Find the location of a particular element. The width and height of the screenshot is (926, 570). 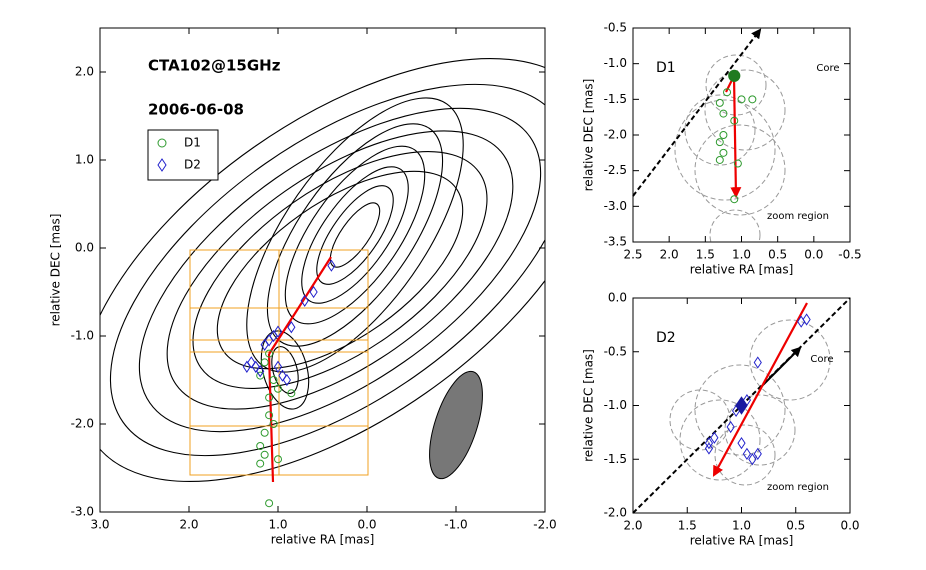

legend-label: D1 is located at coordinates (192, 143).